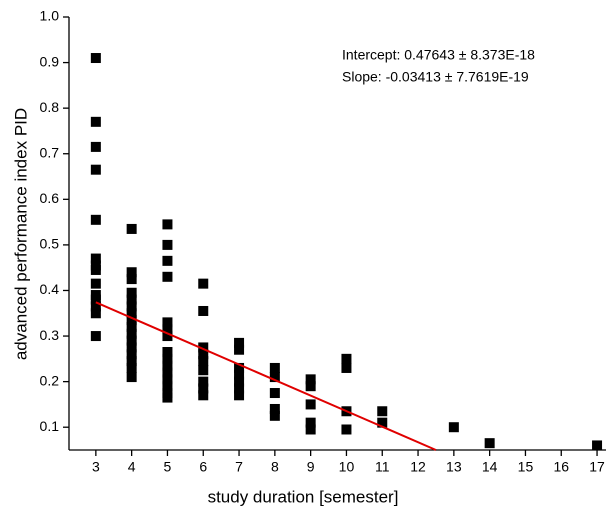  Describe the element at coordinates (96, 467) in the screenshot. I see `x-tick-label: 3` at that location.